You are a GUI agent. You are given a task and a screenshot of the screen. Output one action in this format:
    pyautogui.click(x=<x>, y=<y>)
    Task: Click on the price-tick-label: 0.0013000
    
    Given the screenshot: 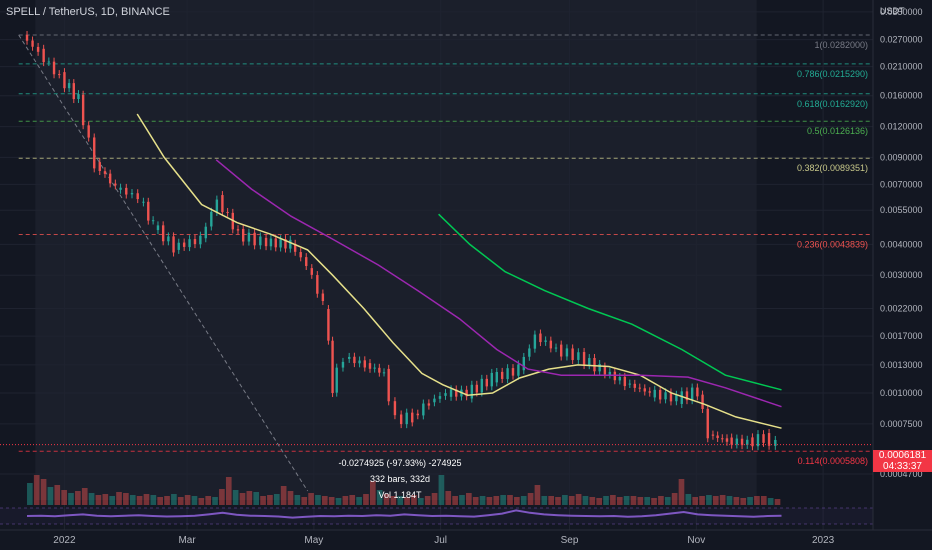 What is the action you would take?
    pyautogui.click(x=901, y=365)
    